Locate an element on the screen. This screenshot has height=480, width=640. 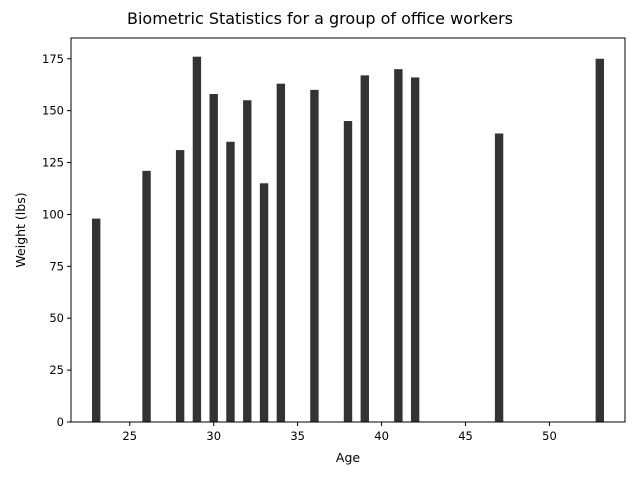
x-tick-label: 30 is located at coordinates (213, 436).